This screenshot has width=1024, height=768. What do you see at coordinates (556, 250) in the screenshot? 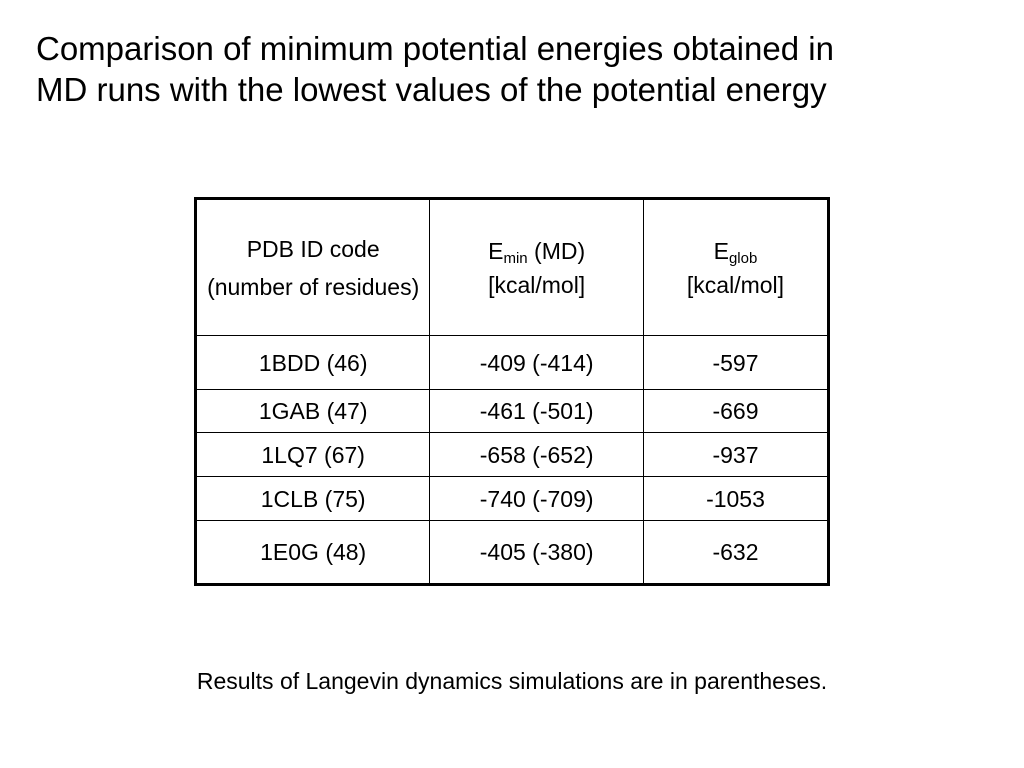
I see `header-emin-method: (MD)` at bounding box center [556, 250].